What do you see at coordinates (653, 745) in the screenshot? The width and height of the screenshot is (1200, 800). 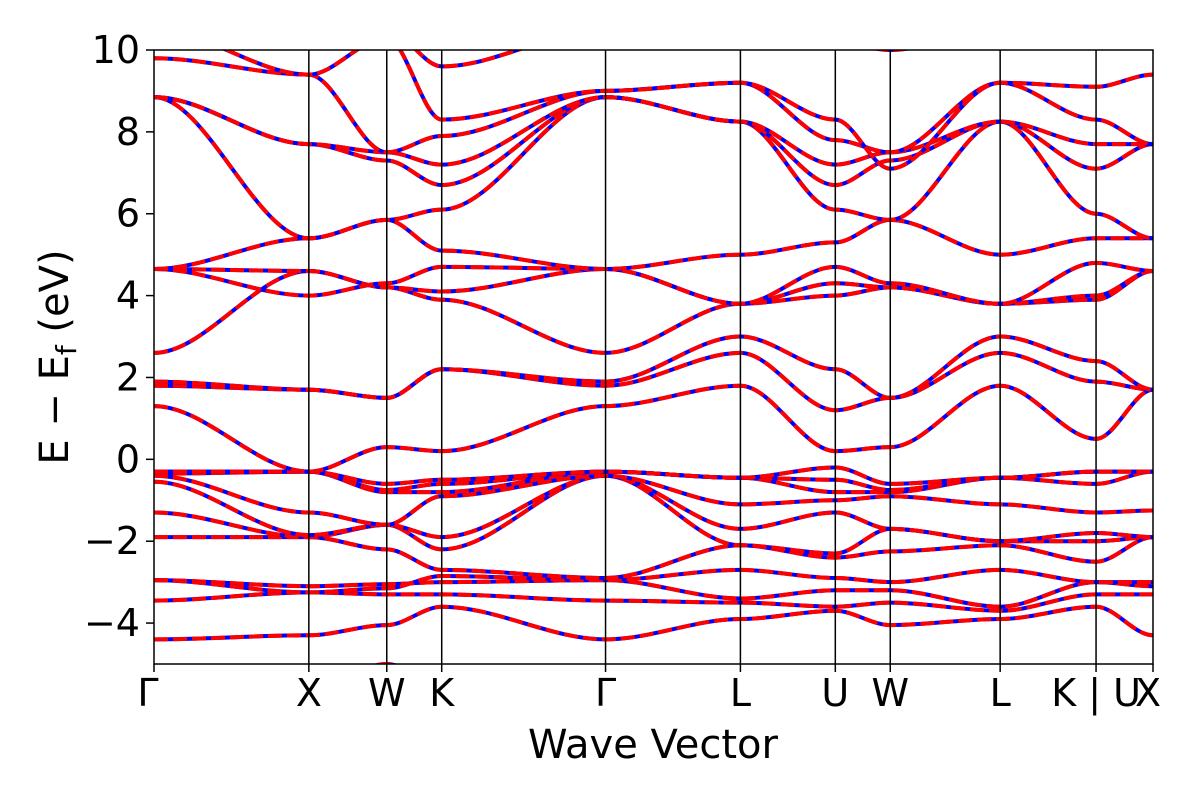 I see `x-axis-label: Wave Vector` at bounding box center [653, 745].